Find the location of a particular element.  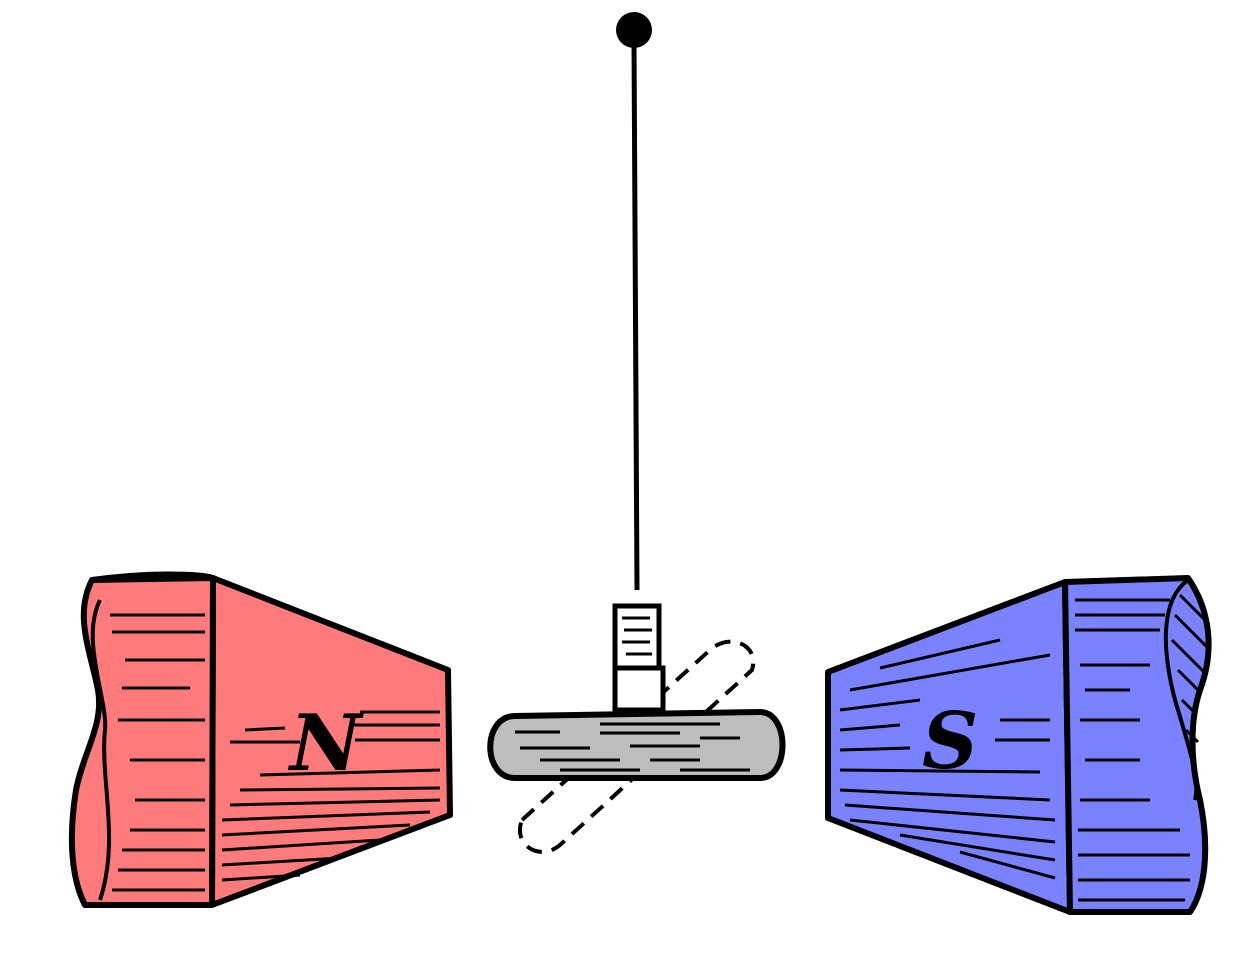

south-pole-magnet: S is located at coordinates (1018, 745).